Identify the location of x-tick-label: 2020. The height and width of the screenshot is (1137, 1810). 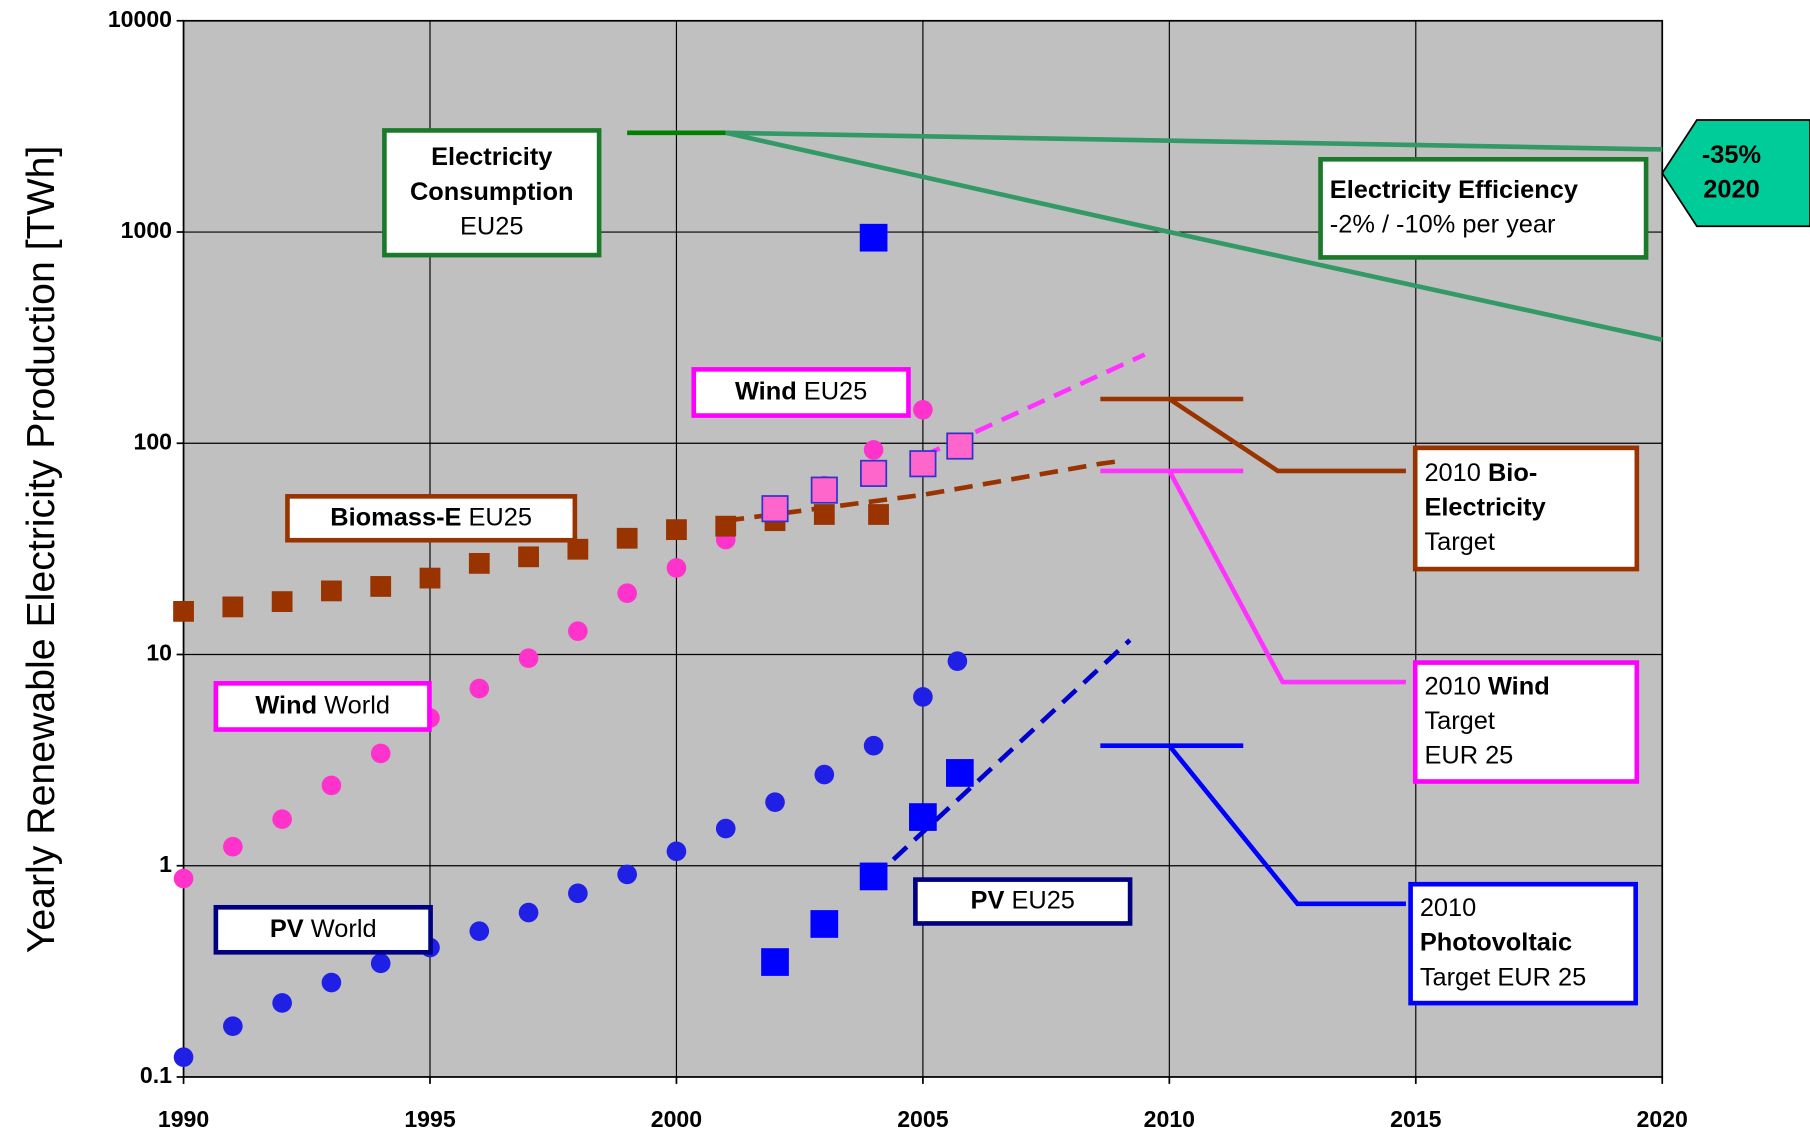
(1662, 1119).